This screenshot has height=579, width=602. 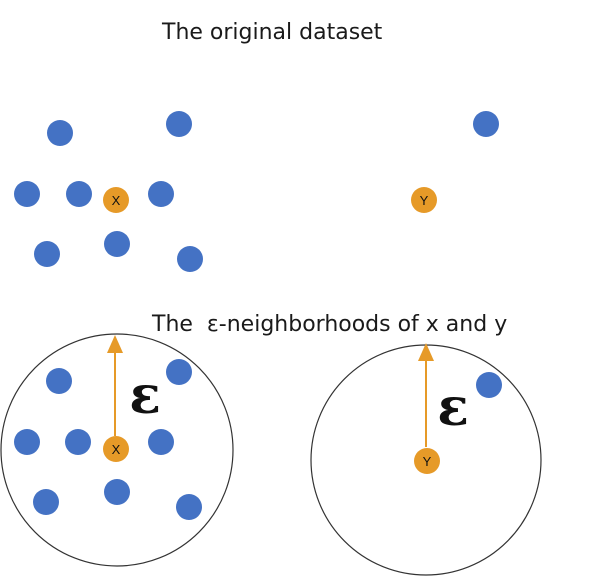 I want to click on point-y-label: Y, so click(x=424, y=200).